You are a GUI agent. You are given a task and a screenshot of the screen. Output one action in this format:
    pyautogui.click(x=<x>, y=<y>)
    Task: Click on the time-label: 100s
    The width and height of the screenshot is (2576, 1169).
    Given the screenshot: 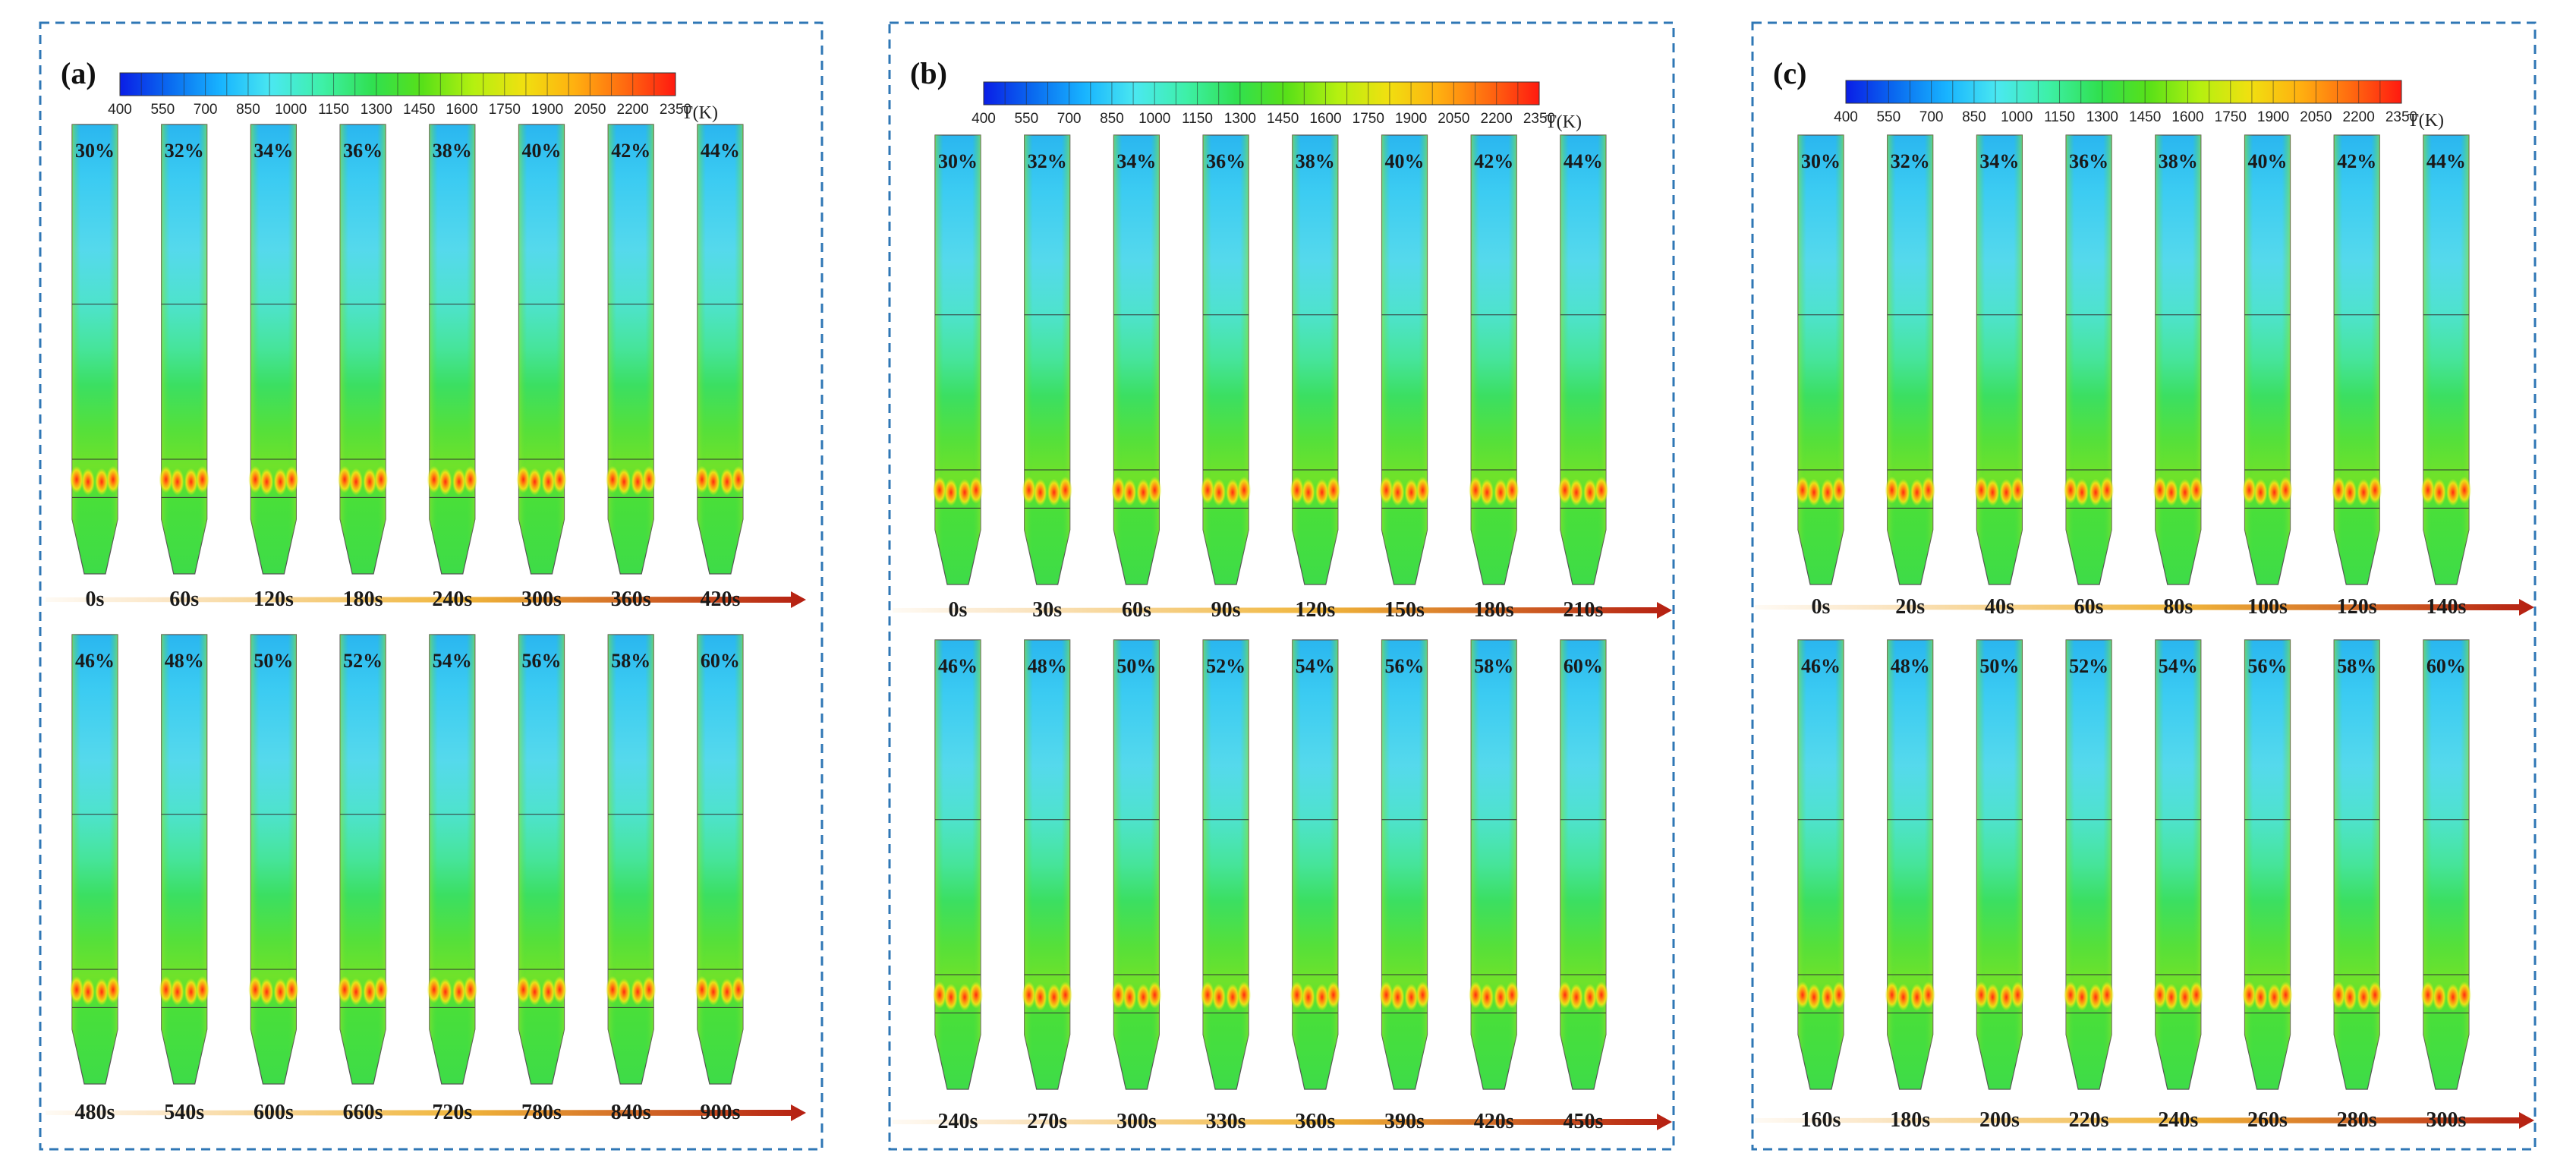 What is the action you would take?
    pyautogui.click(x=2267, y=607)
    